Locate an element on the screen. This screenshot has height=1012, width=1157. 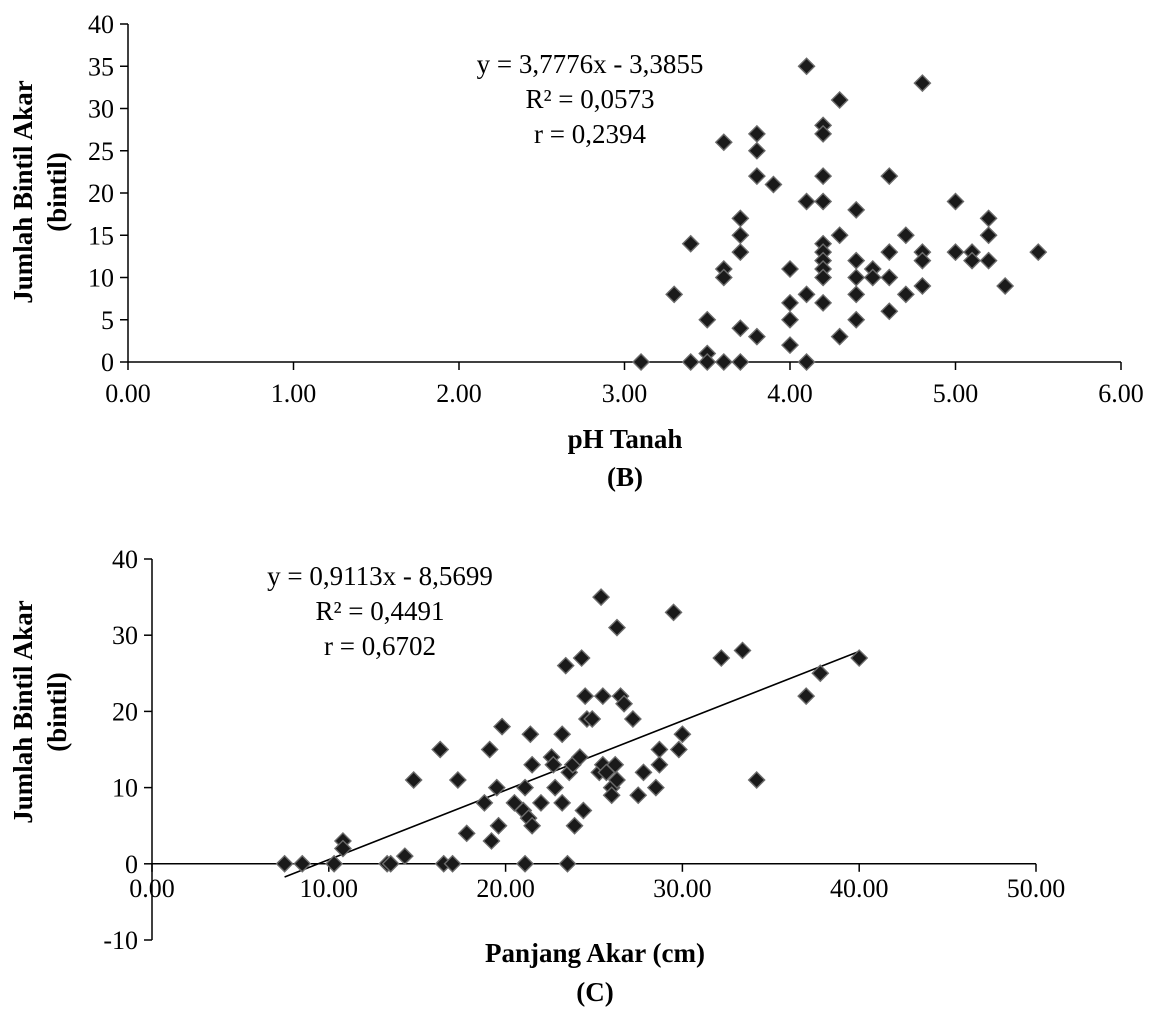
y-axis-title-b: Jumlah Bintil Akar (bintil) is located at coordinates (40, 192).